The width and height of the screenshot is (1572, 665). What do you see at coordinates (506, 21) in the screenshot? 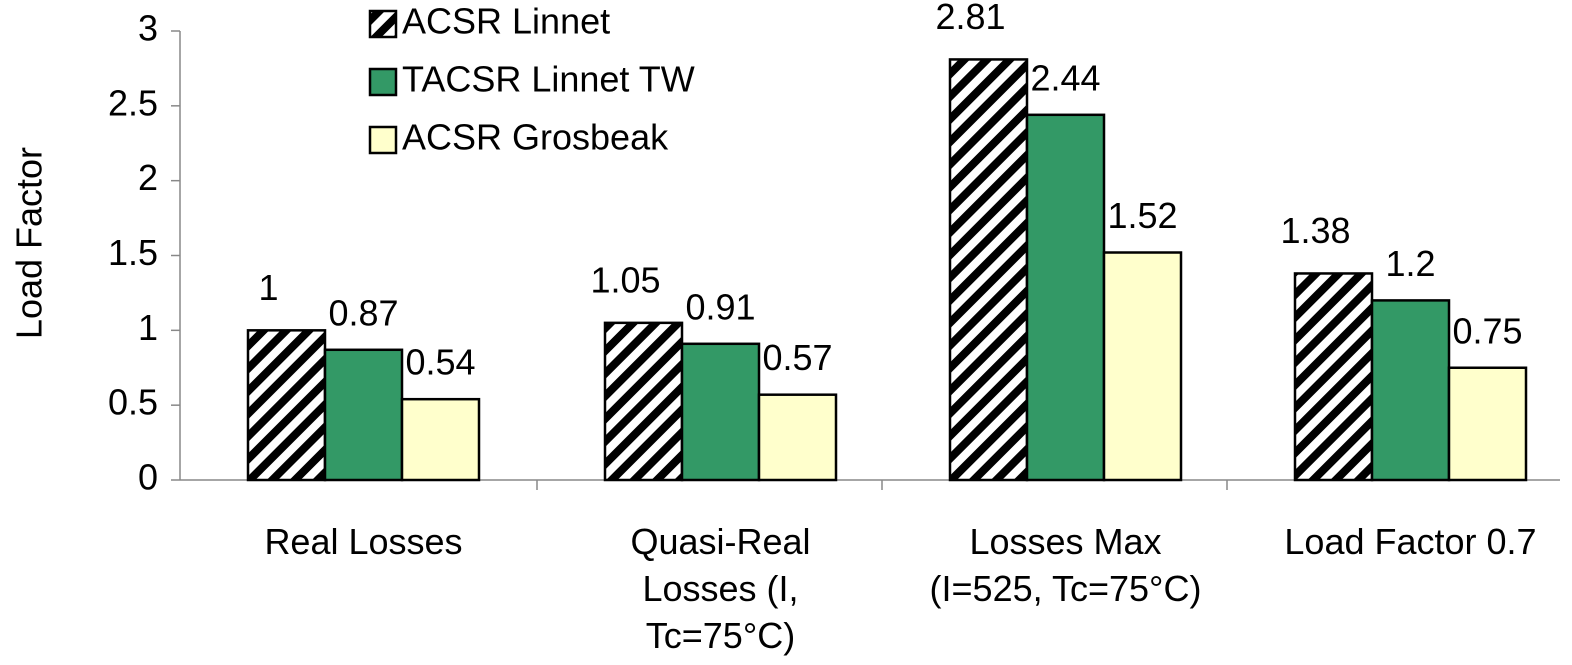
I see `legend-label: ACSR Linnet` at bounding box center [506, 21].